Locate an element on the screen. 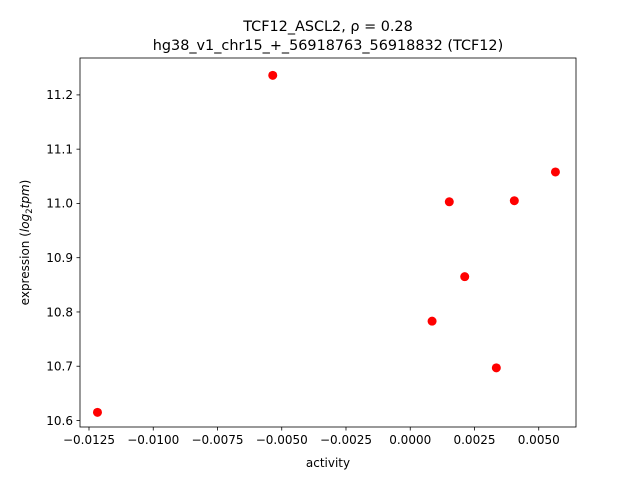  x-tick-label: −0.0125 is located at coordinates (89, 440).